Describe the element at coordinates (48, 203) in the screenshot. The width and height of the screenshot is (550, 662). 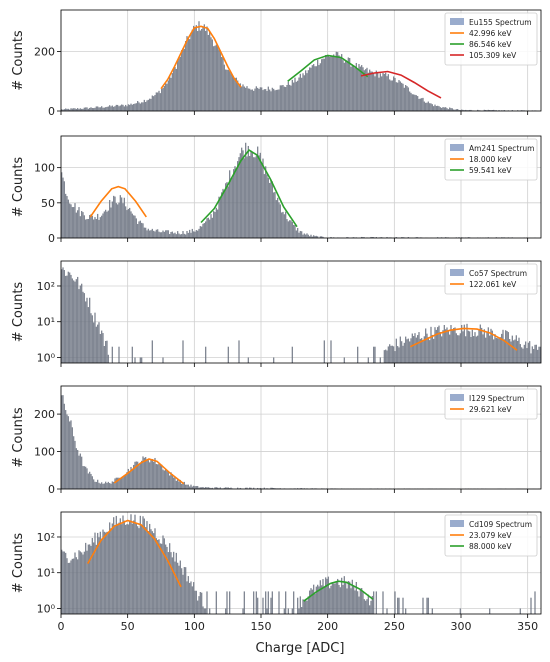
I see `y-tick-label: 50` at that location.